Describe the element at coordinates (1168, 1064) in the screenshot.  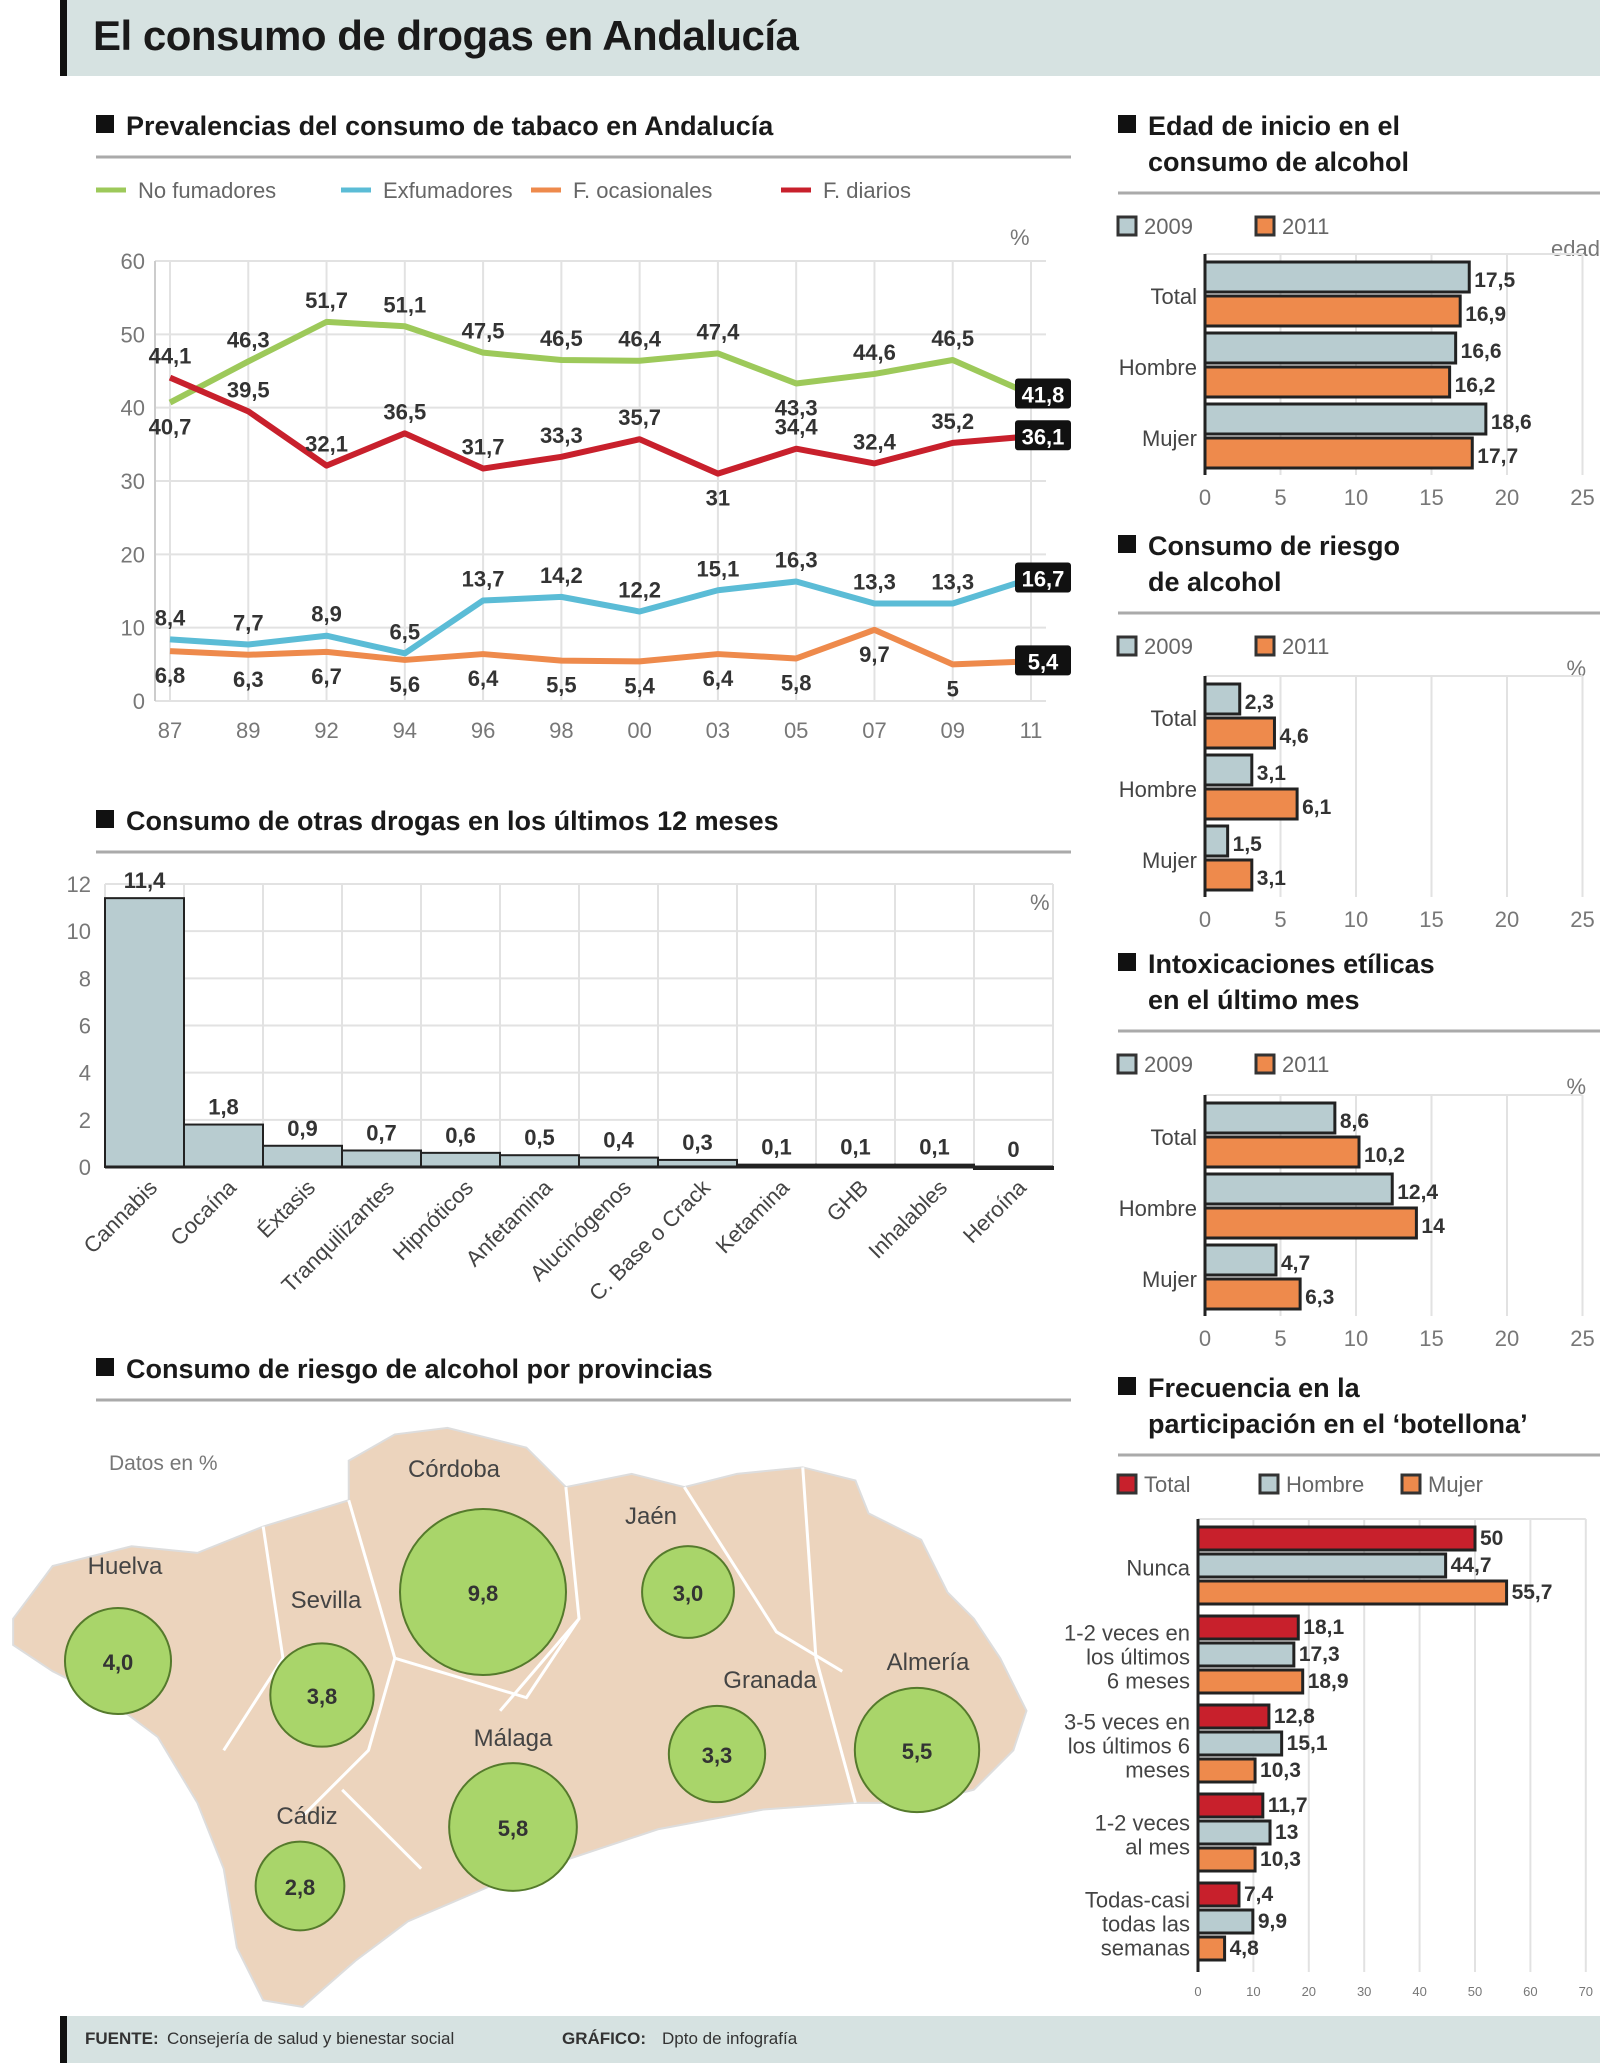
I see `legend-label: 2009` at that location.